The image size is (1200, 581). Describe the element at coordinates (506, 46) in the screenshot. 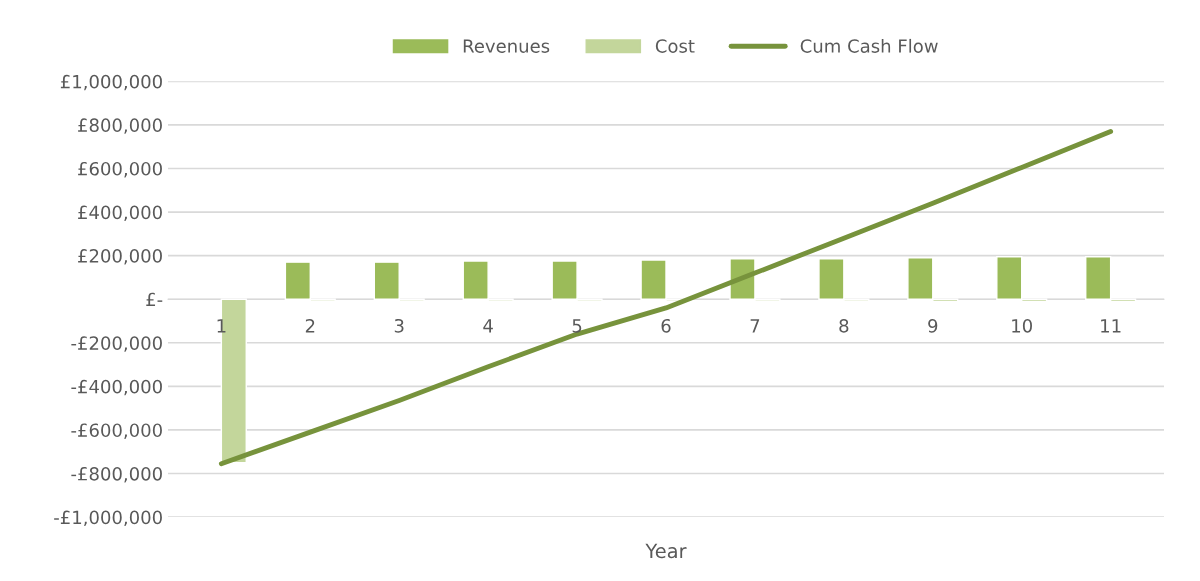

I see `legend-label: Revenues` at that location.